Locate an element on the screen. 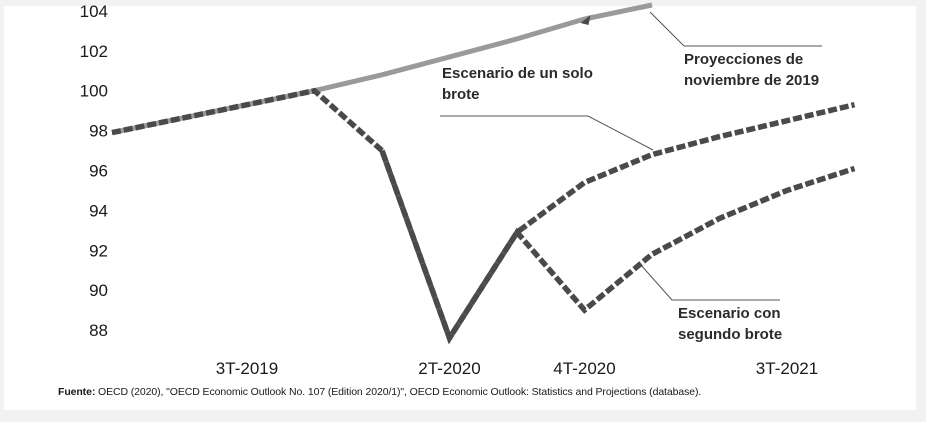 This screenshot has height=422, width=926. x-tick-label: 3T-2021 is located at coordinates (787, 368).